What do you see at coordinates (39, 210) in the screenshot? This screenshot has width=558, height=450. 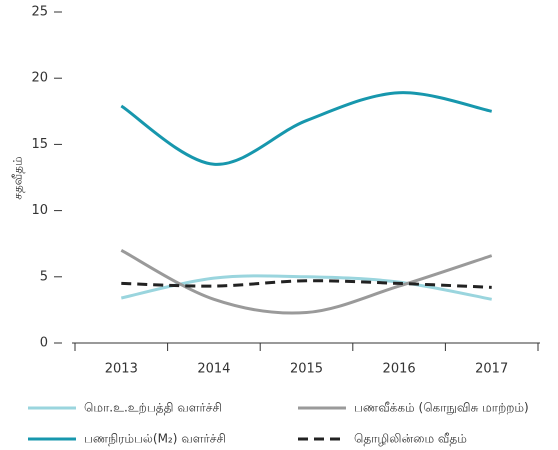 I see `y-tick-label: 10` at bounding box center [39, 210].